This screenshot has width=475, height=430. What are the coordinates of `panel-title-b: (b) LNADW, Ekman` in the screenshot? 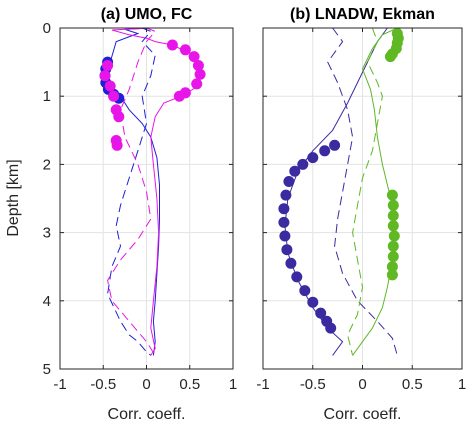 It's located at (362, 14).